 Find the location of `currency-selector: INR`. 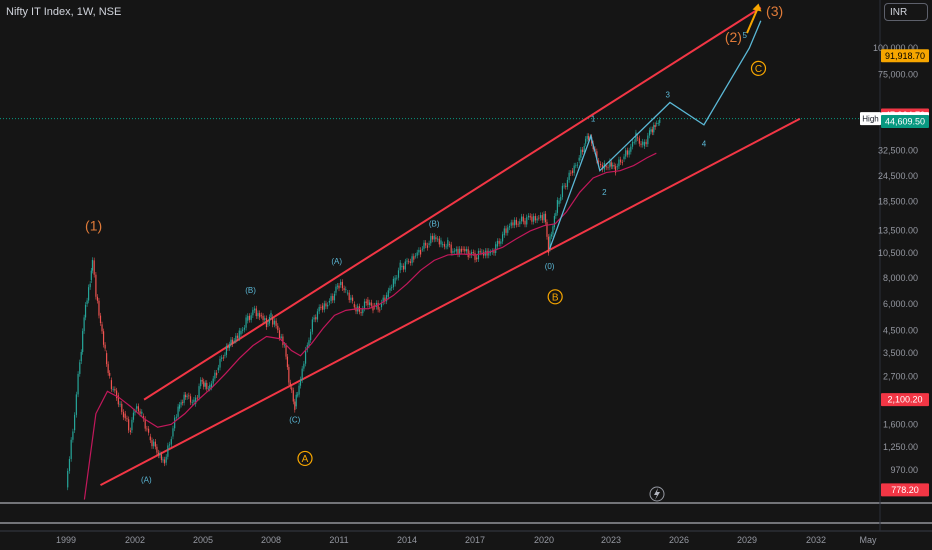

currency-selector: INR is located at coordinates (906, 12).